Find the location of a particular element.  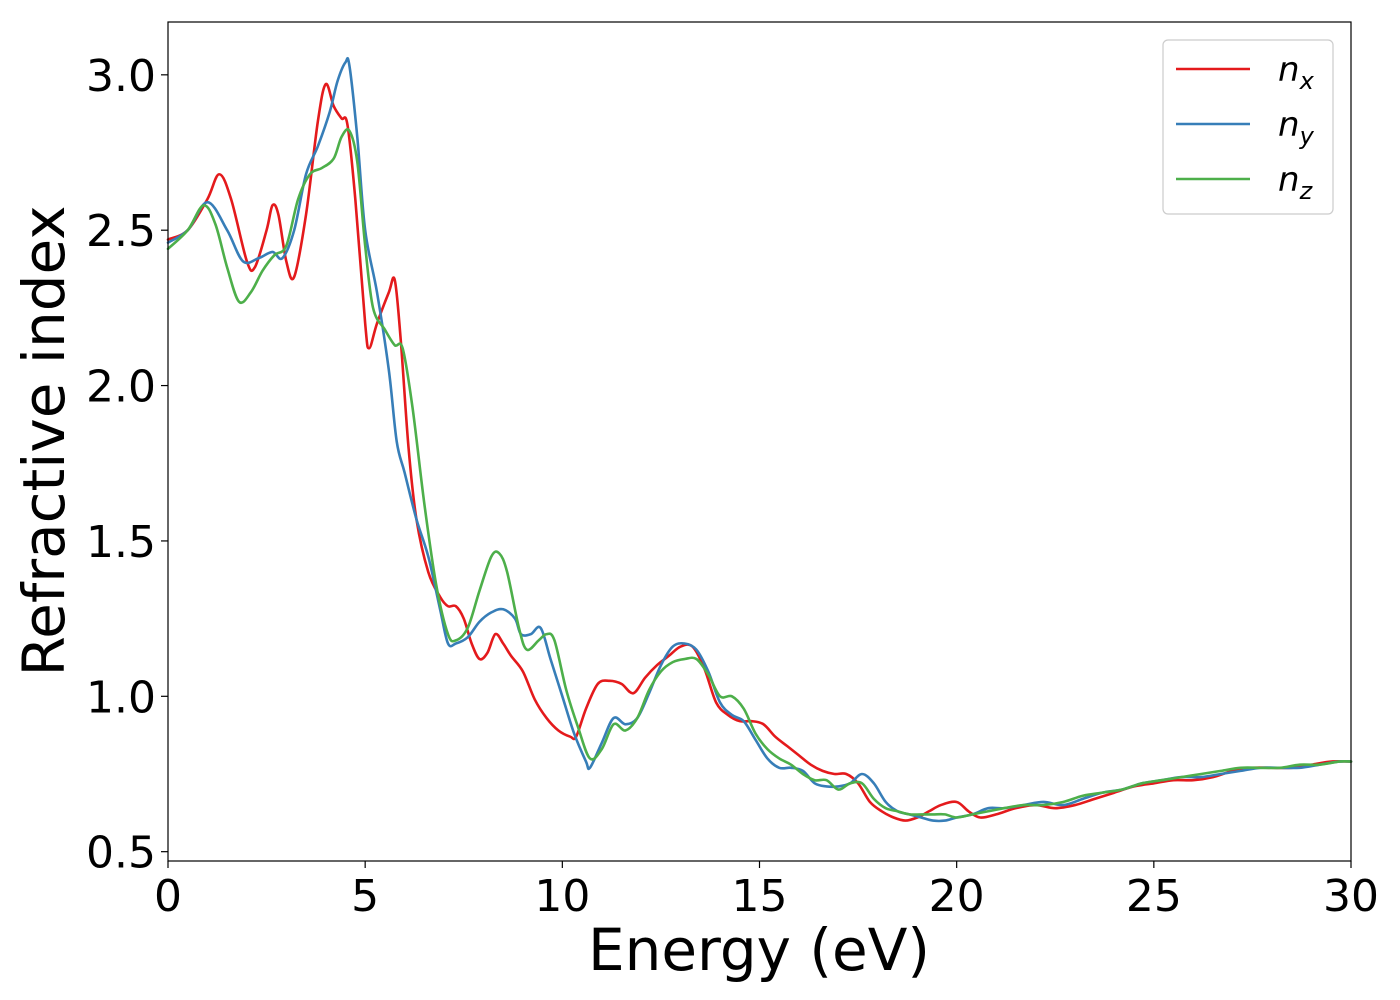

legend-label-y: ny is located at coordinates (1296, 127).